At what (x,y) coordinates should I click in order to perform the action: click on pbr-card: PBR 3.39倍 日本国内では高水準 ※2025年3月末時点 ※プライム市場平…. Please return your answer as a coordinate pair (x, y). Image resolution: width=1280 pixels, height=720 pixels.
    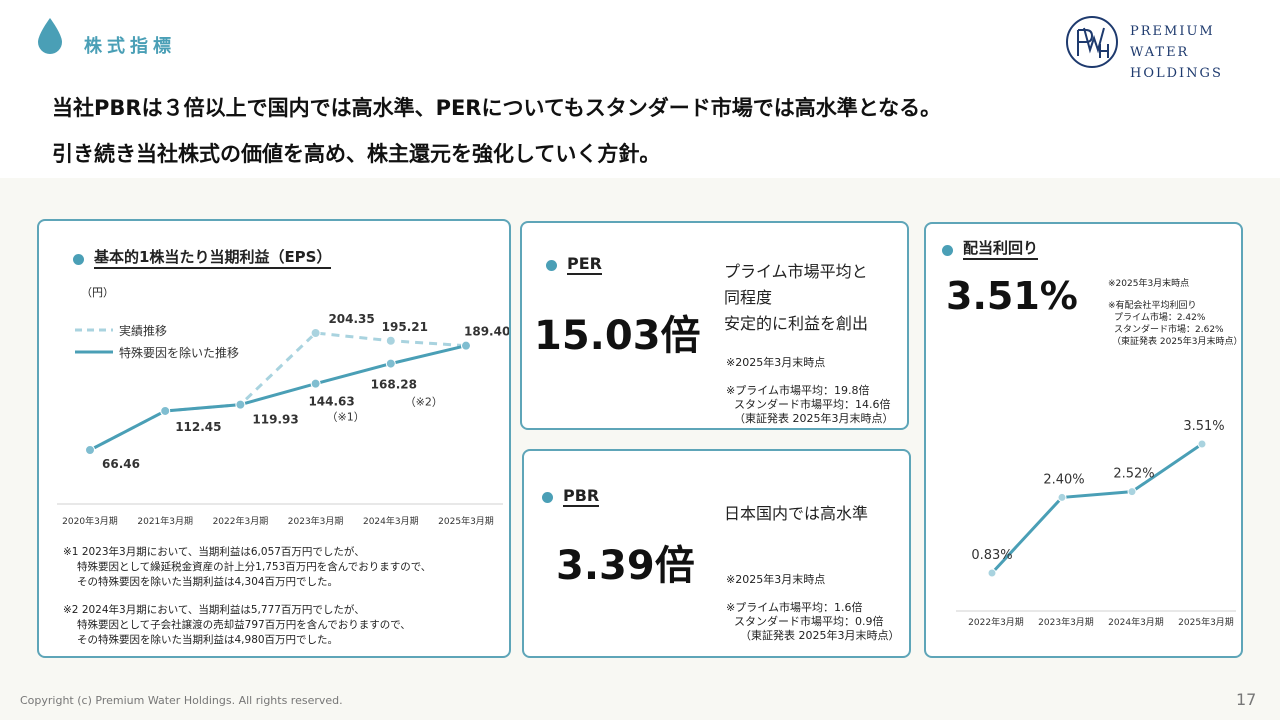
    Looking at the image, I should click on (716, 553).